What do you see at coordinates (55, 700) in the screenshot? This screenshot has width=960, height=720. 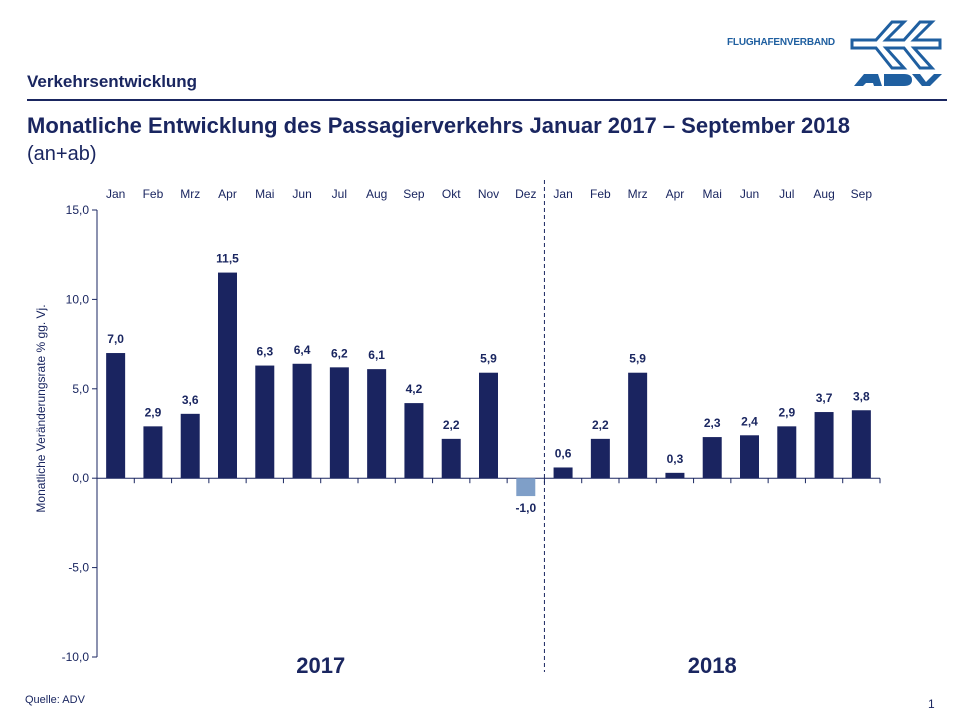 I see `source-note: Quelle: ADV` at bounding box center [55, 700].